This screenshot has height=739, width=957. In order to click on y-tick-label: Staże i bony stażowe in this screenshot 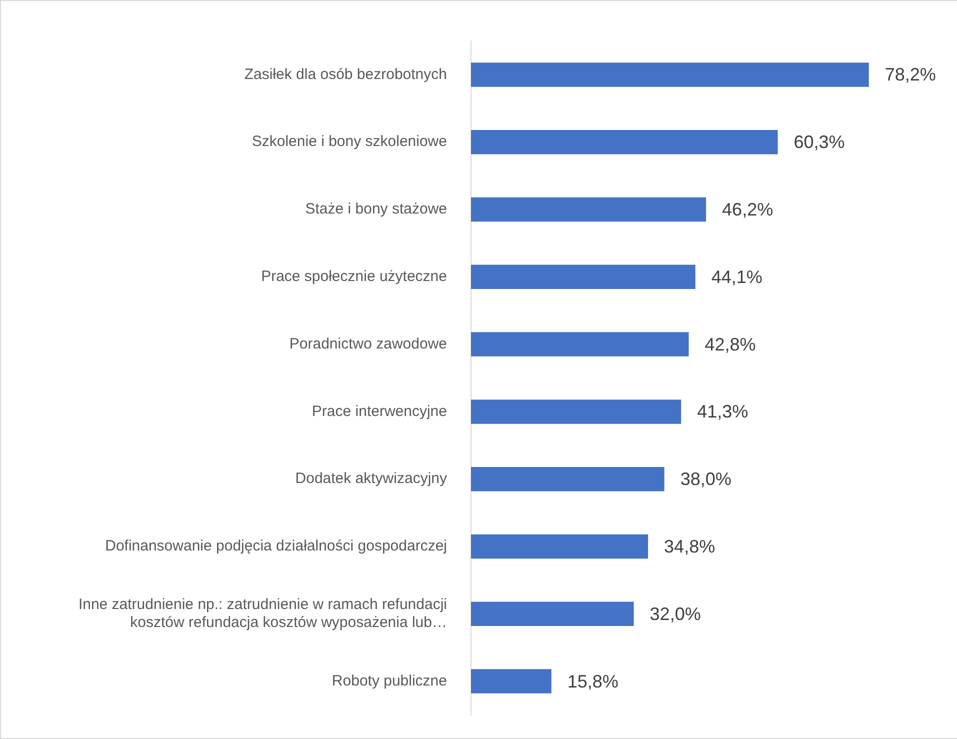, I will do `click(376, 209)`.